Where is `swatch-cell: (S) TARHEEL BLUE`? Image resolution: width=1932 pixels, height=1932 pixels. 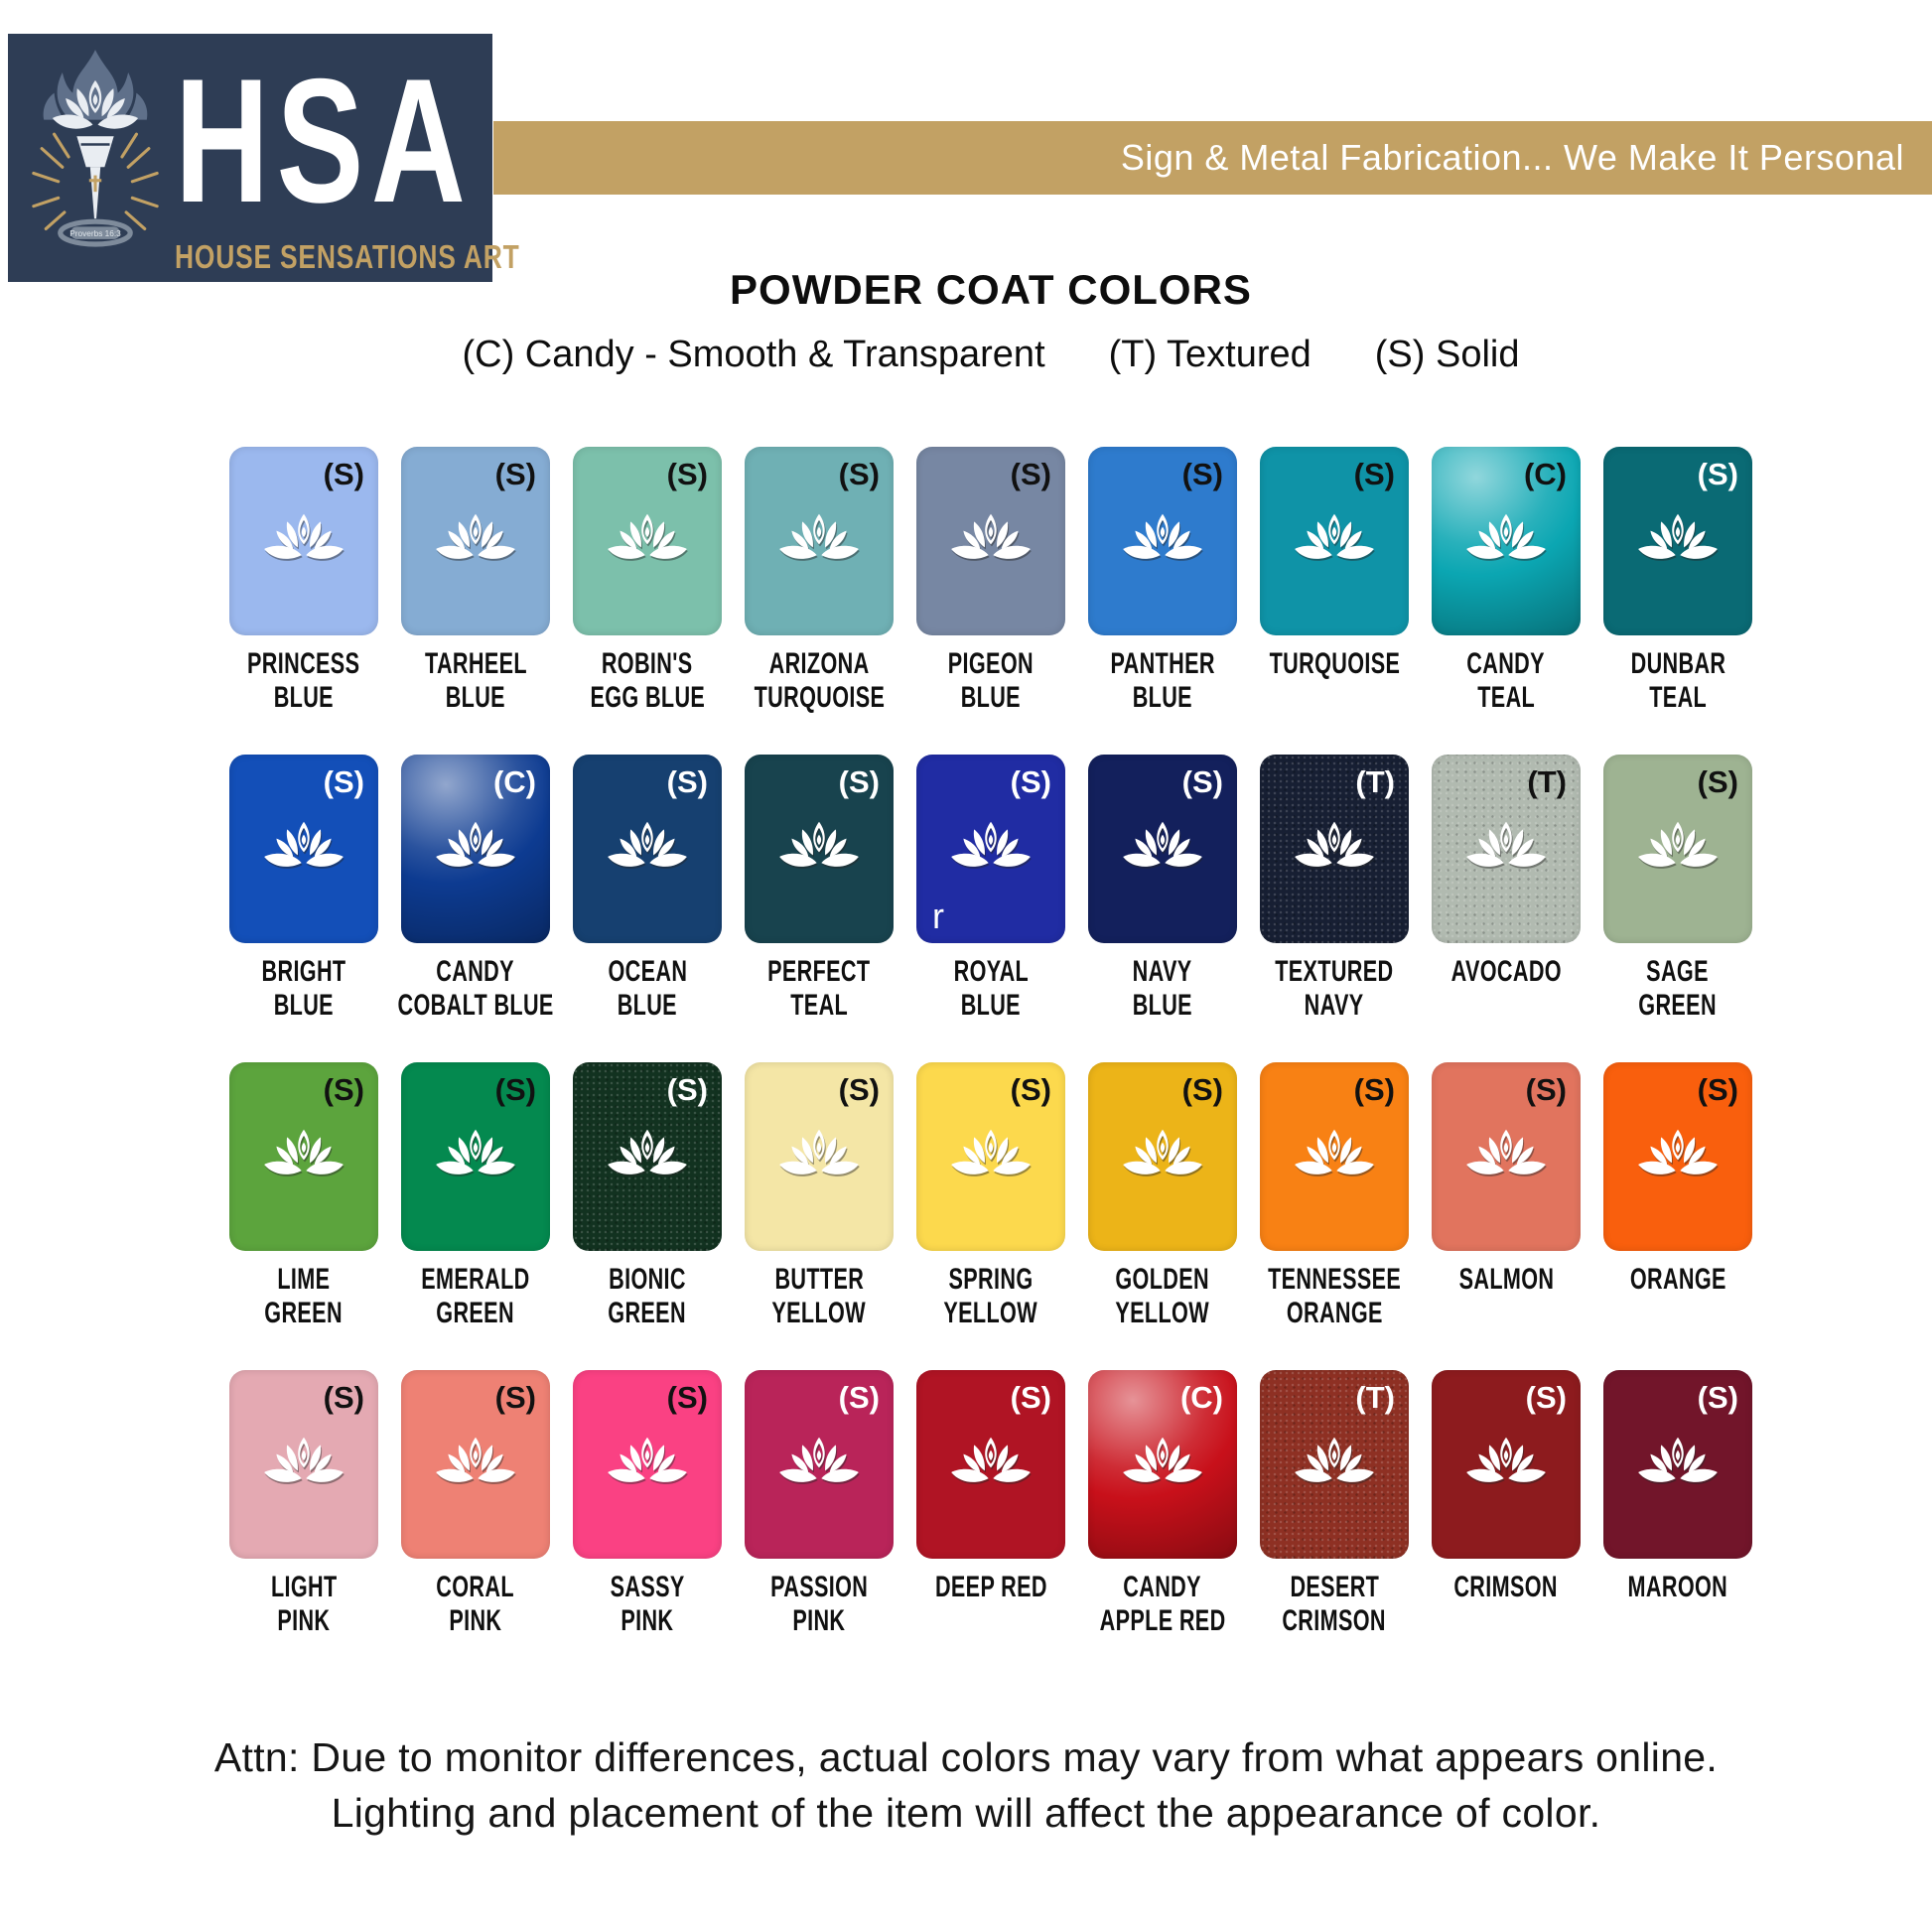 swatch-cell: (S) TARHEEL BLUE is located at coordinates (476, 581).